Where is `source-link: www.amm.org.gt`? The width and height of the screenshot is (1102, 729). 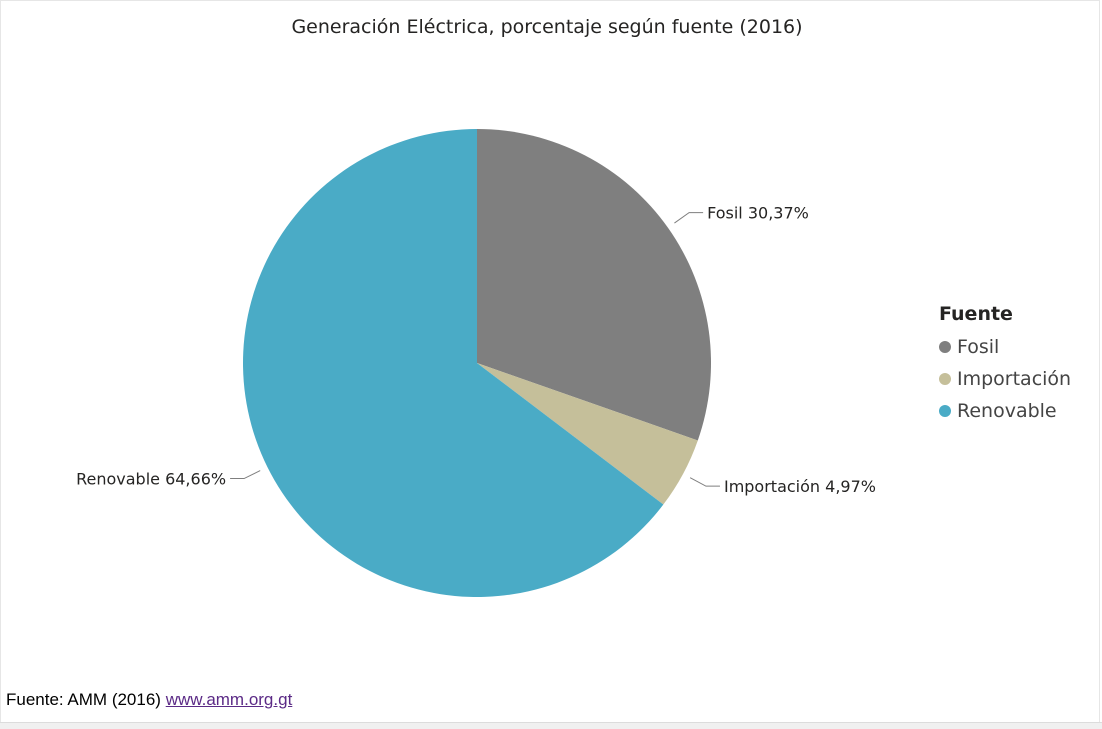
source-link: www.amm.org.gt is located at coordinates (229, 699).